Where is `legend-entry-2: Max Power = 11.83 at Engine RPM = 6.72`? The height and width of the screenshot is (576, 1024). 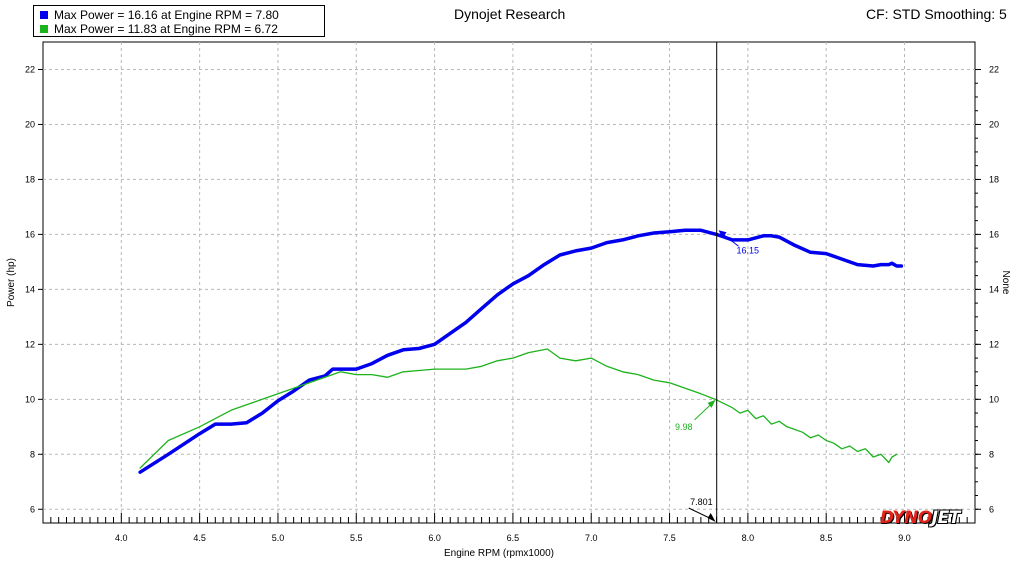 legend-entry-2: Max Power = 11.83 at Engine RPM = 6.72 is located at coordinates (159, 29).